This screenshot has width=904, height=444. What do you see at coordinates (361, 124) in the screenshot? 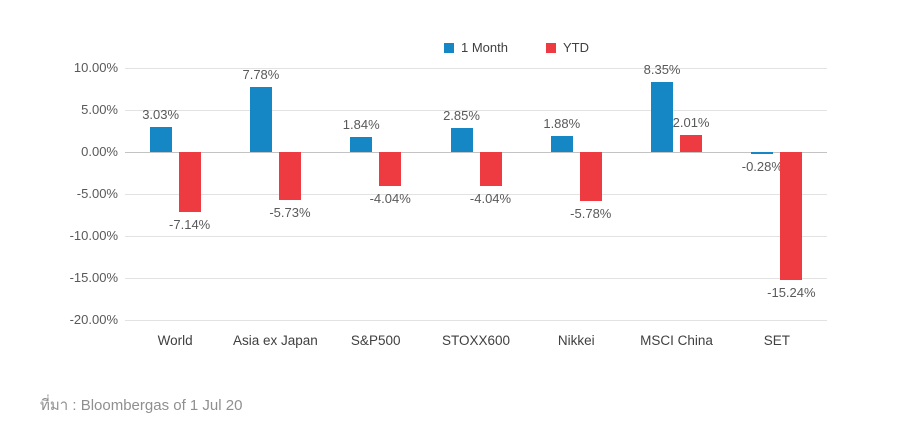
I see `value-label-1-month-s-p500: 1.84%` at bounding box center [361, 124].